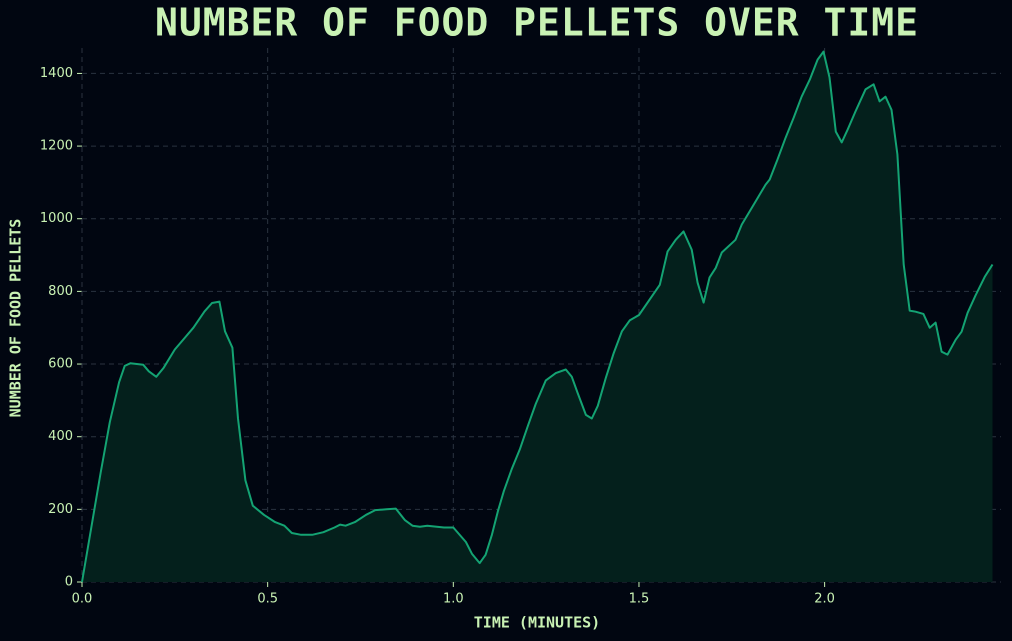  Describe the element at coordinates (56, 218) in the screenshot. I see `y-tick-label: 1000` at that location.